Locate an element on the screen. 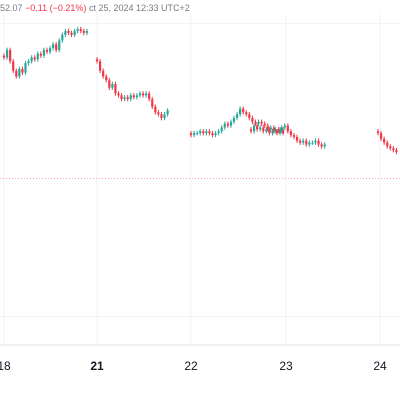 Image resolution: width=400 pixels, height=405 pixels. header-datetime: ct 25, 2024 12:33 UTC+2 is located at coordinates (139, 8).